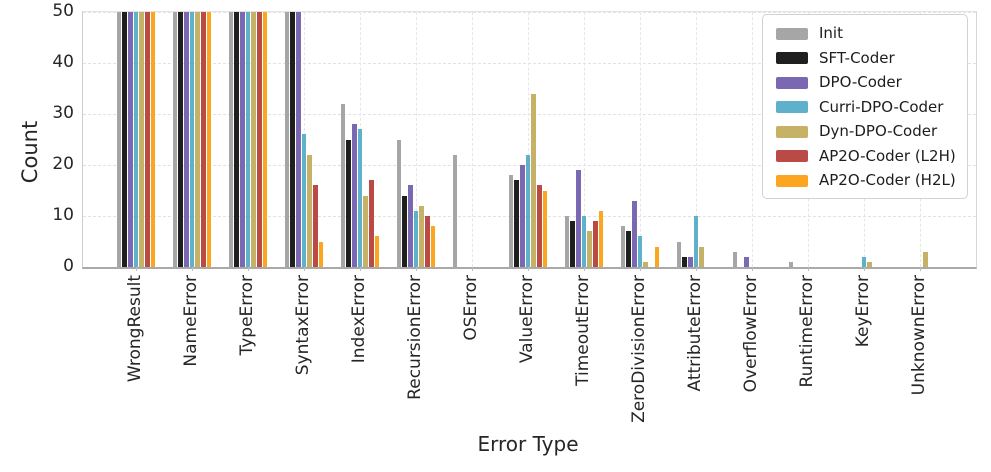 This screenshot has width=991, height=472. I want to click on x-tick-label-syntaxerror: SyntaxError, so click(303, 325).